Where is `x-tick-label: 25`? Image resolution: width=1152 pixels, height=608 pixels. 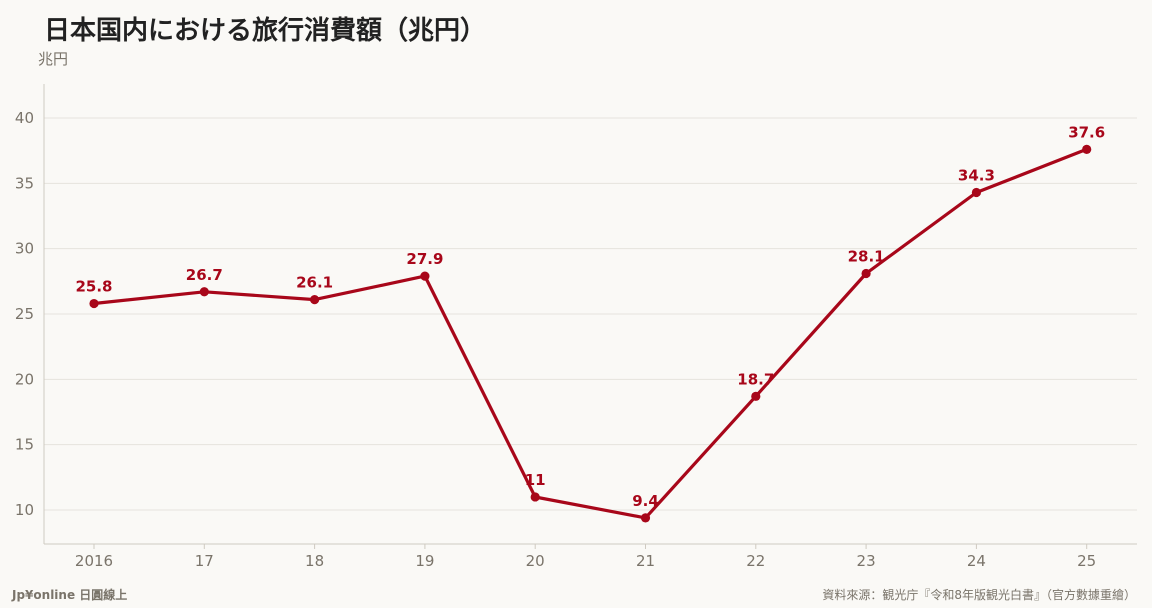 x-tick-label: 25 is located at coordinates (1086, 561).